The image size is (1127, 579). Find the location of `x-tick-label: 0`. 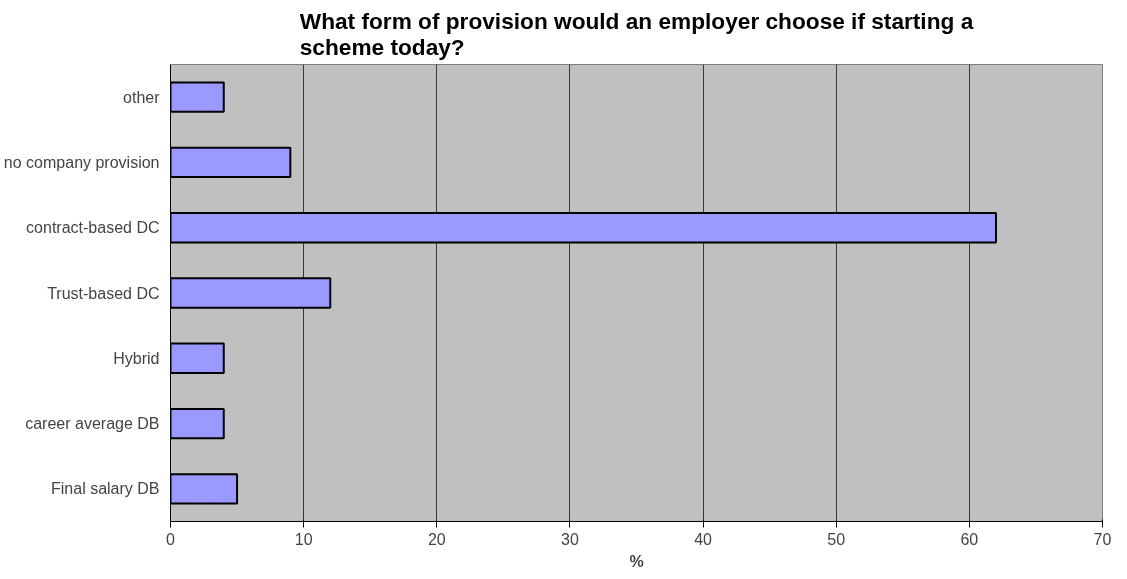

x-tick-label: 0 is located at coordinates (171, 539).